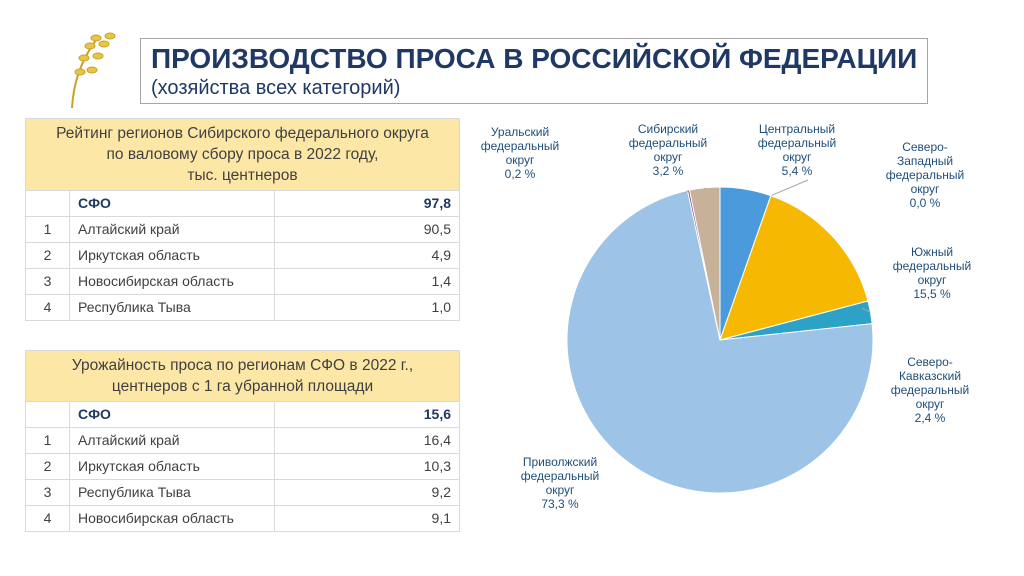 The image size is (1024, 576). What do you see at coordinates (437, 466) in the screenshot?
I see `cell: 10,3` at bounding box center [437, 466].